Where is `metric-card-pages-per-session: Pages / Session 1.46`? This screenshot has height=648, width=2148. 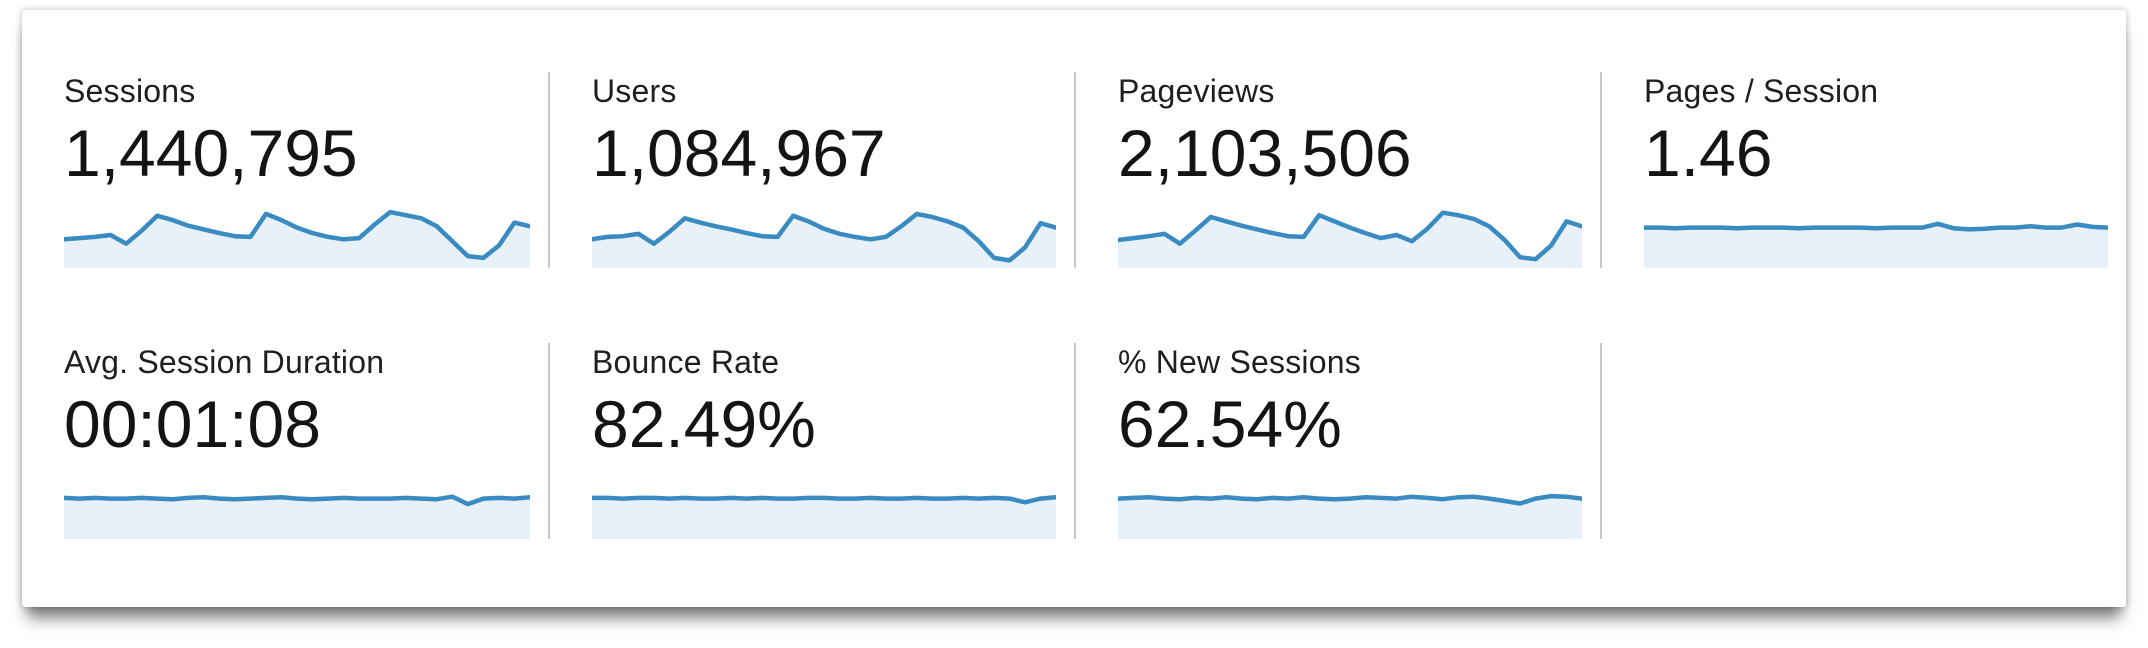 metric-card-pages-per-session: Pages / Session 1.46 is located at coordinates (1863, 170).